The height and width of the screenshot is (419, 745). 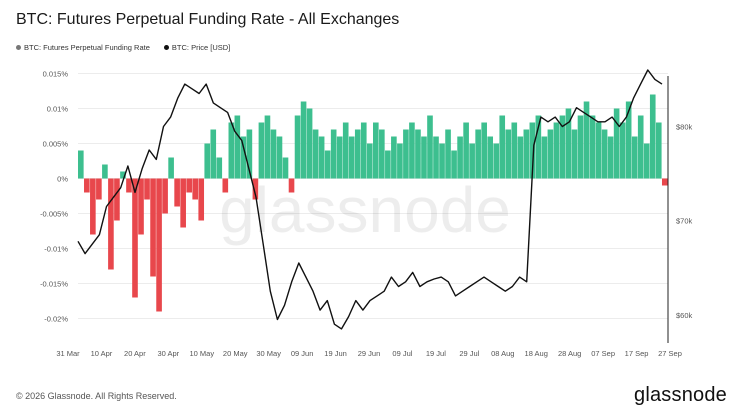 What do you see at coordinates (235, 353) in the screenshot?
I see `x-tick-label: 20 May` at bounding box center [235, 353].